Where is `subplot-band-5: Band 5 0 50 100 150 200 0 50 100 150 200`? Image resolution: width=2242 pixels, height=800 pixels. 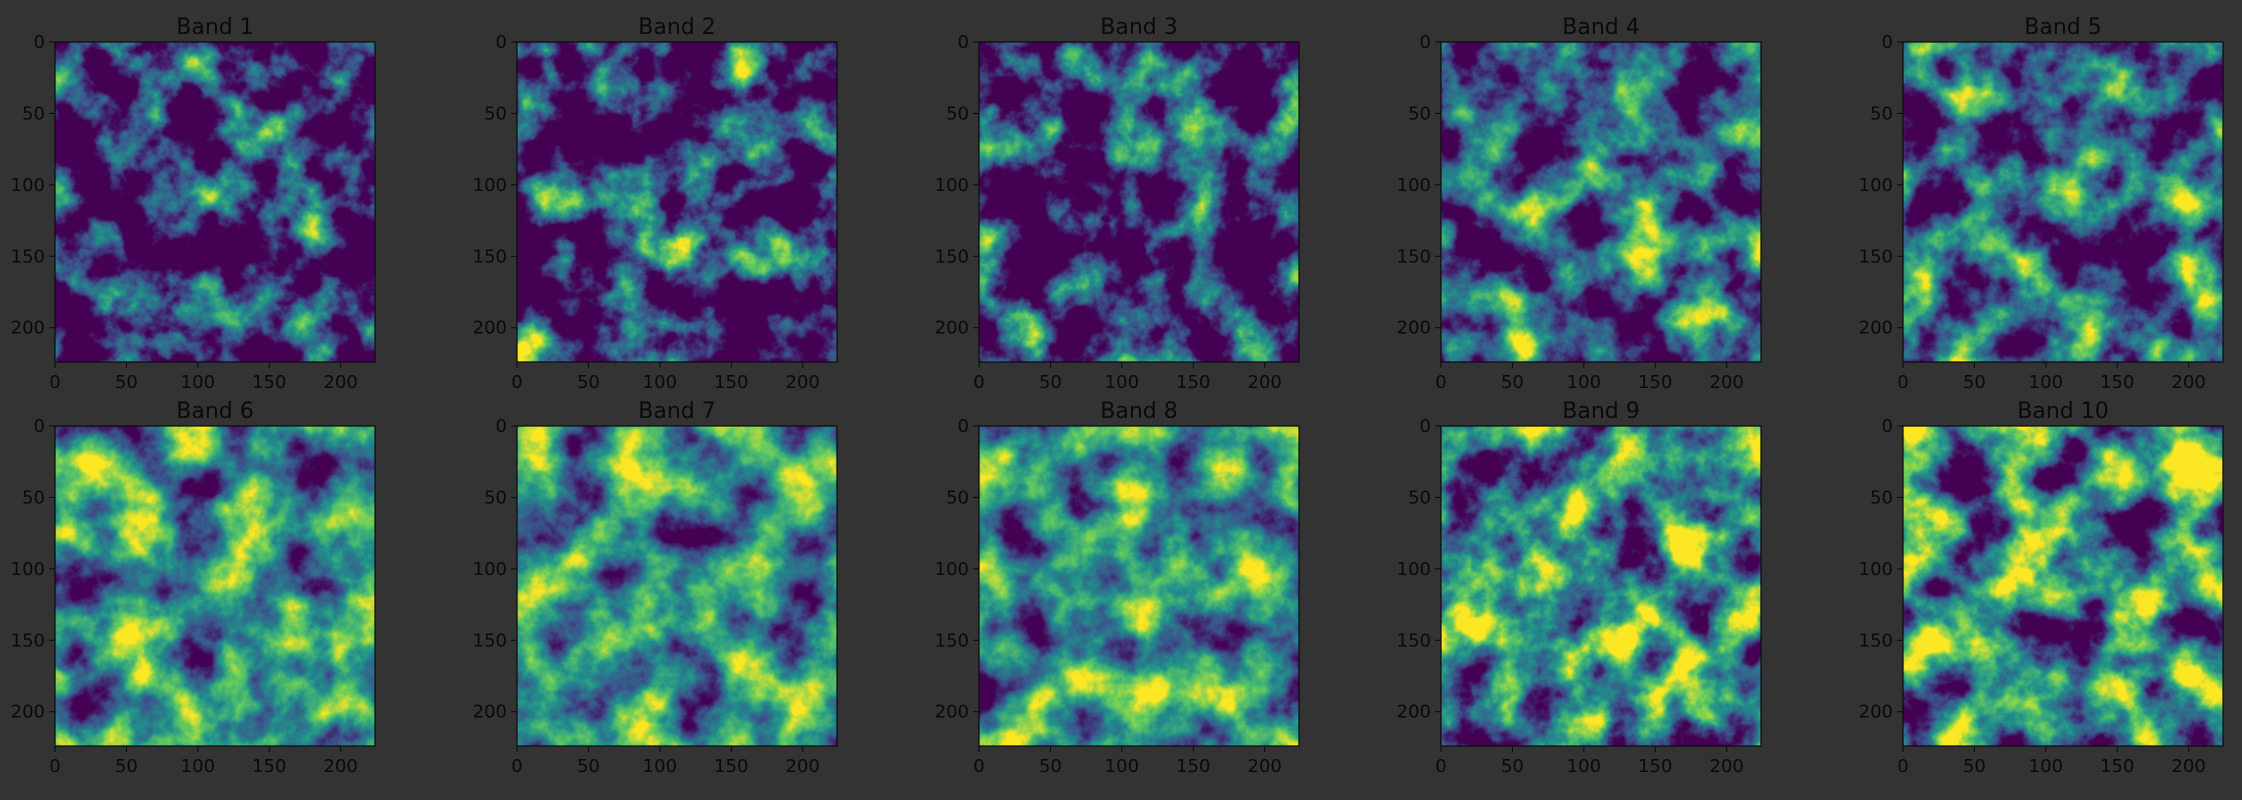 subplot-band-5: Band 5 0 50 100 150 200 0 50 100 150 200 is located at coordinates (2041, 204).